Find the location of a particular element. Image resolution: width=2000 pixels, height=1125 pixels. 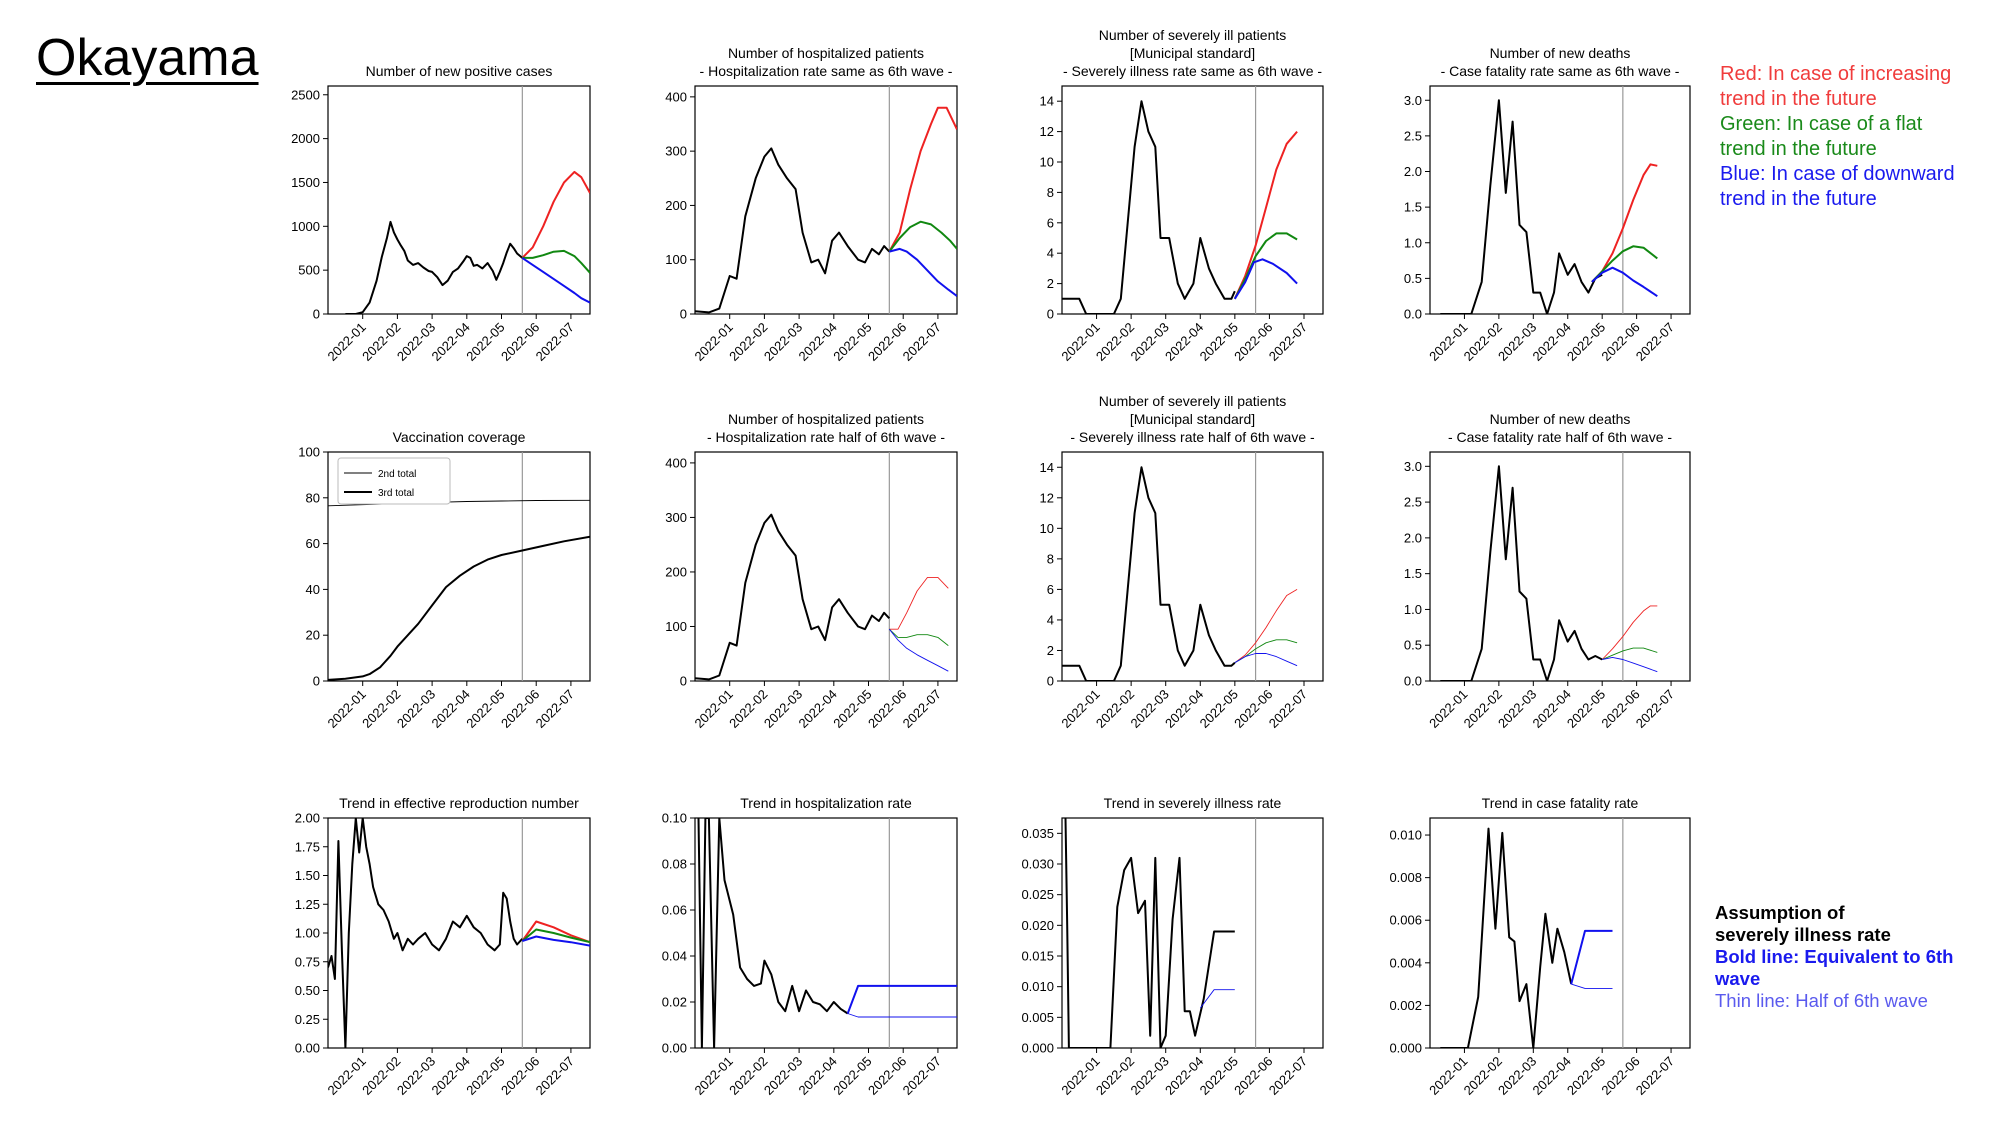

y-tick-label: 0.50 is located at coordinates (307, 990).